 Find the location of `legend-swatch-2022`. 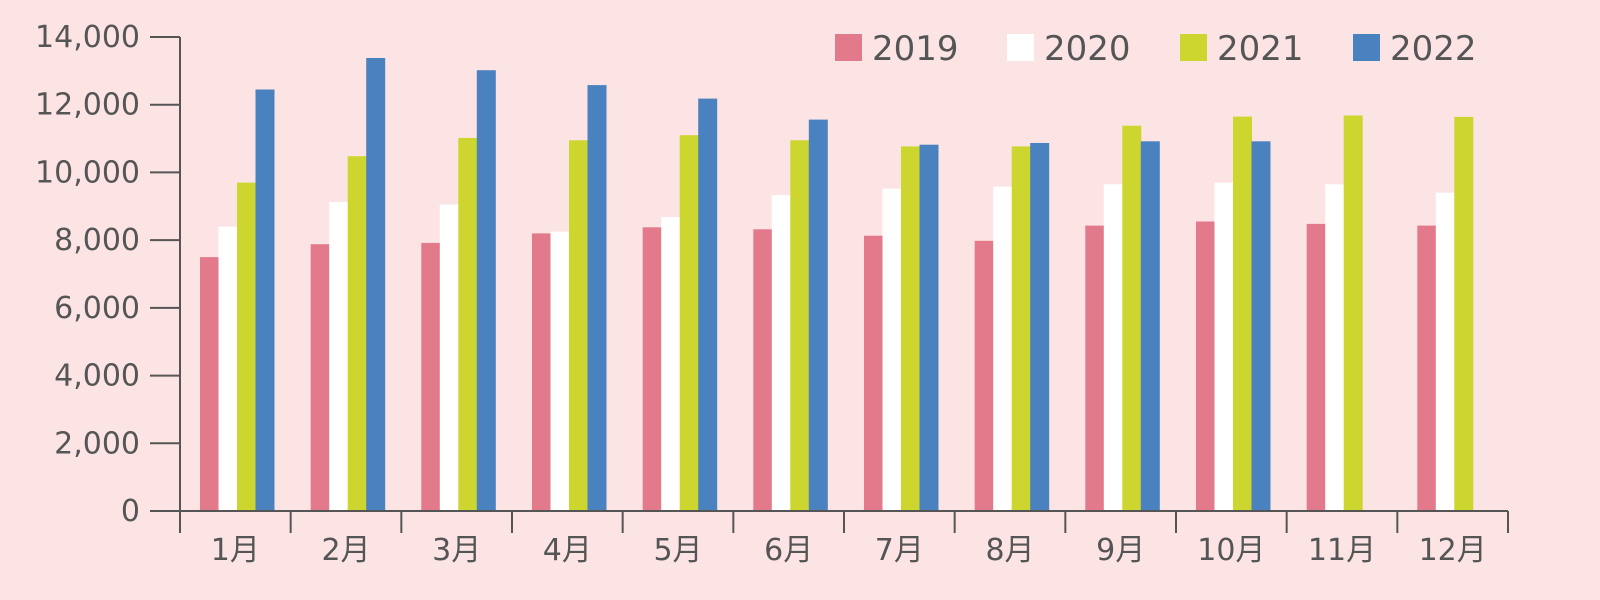

legend-swatch-2022 is located at coordinates (1366, 47).